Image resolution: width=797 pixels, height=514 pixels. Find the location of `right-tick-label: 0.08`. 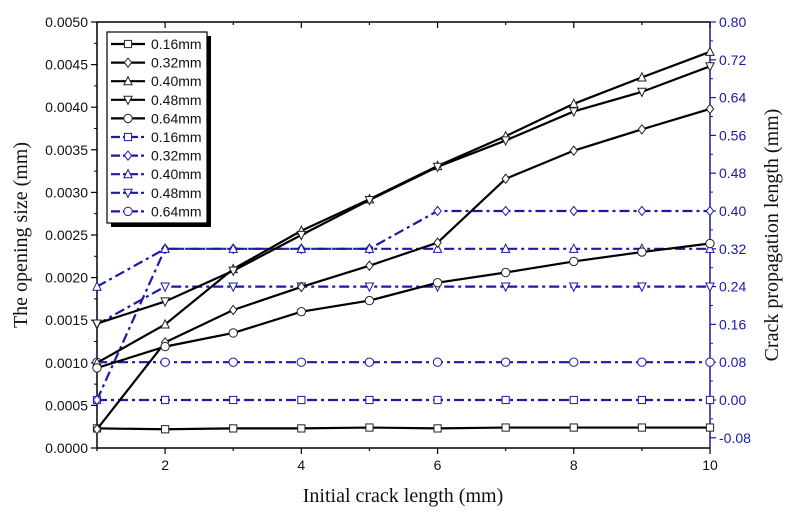

right-tick-label: 0.08 is located at coordinates (732, 362).